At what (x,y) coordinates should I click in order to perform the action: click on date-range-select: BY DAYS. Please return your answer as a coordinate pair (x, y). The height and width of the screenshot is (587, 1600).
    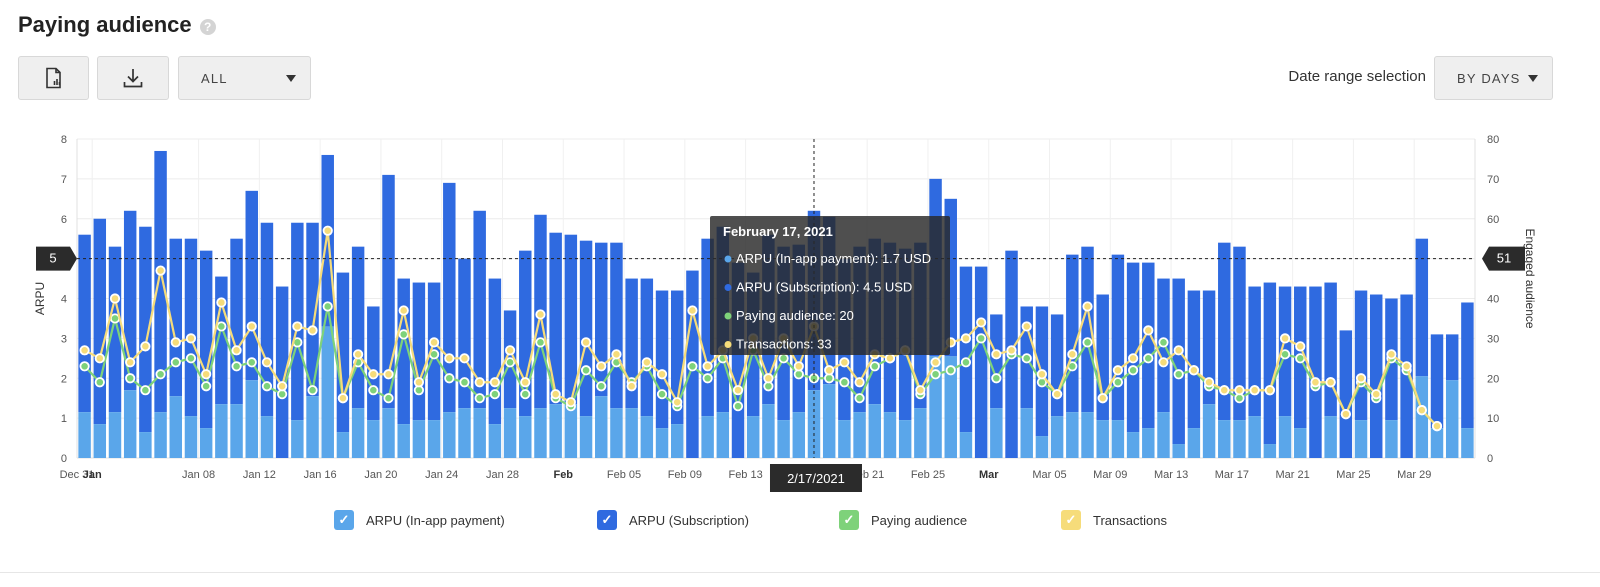
    Looking at the image, I should click on (1493, 78).